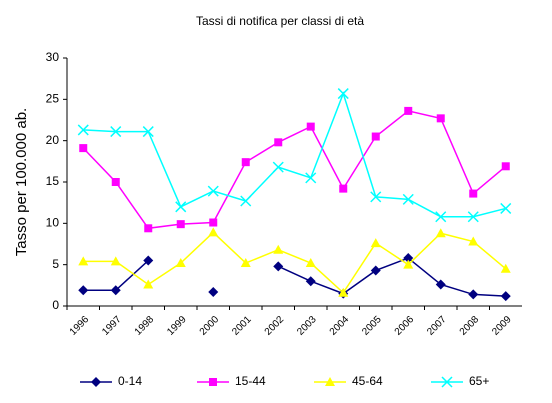 Image resolution: width=552 pixels, height=403 pixels. What do you see at coordinates (295, 262) in the screenshot?
I see `series-line` at bounding box center [295, 262].